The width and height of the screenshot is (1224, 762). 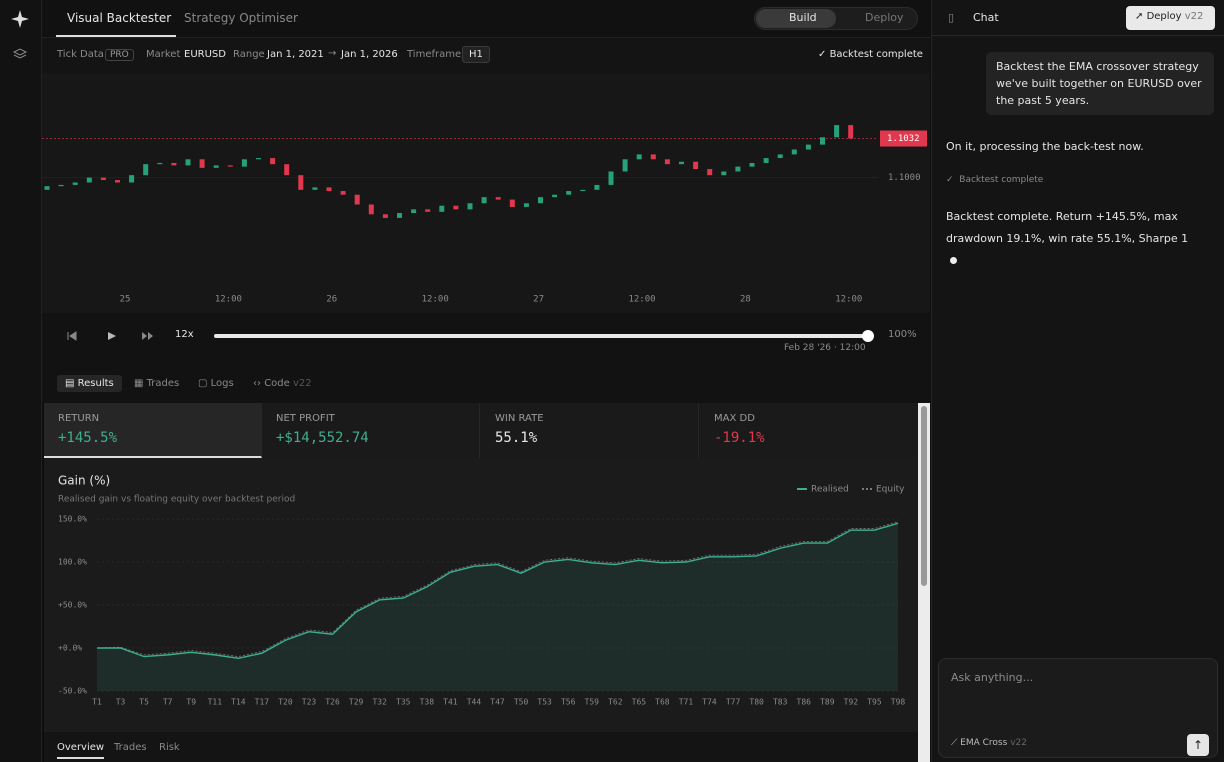 I want to click on tab: Strategy Optimiser, so click(x=241, y=18).